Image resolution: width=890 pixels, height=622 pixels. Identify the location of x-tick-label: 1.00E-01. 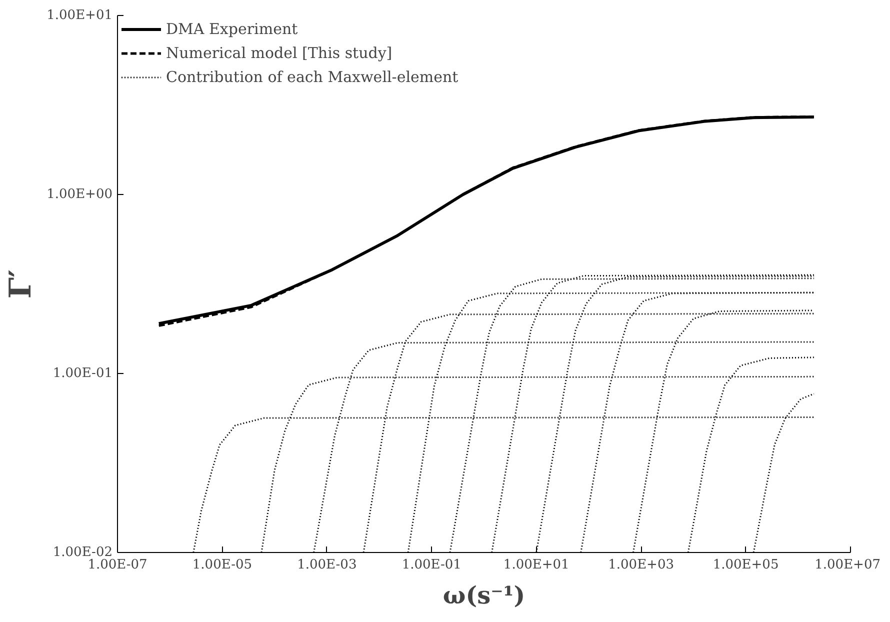
(432, 565).